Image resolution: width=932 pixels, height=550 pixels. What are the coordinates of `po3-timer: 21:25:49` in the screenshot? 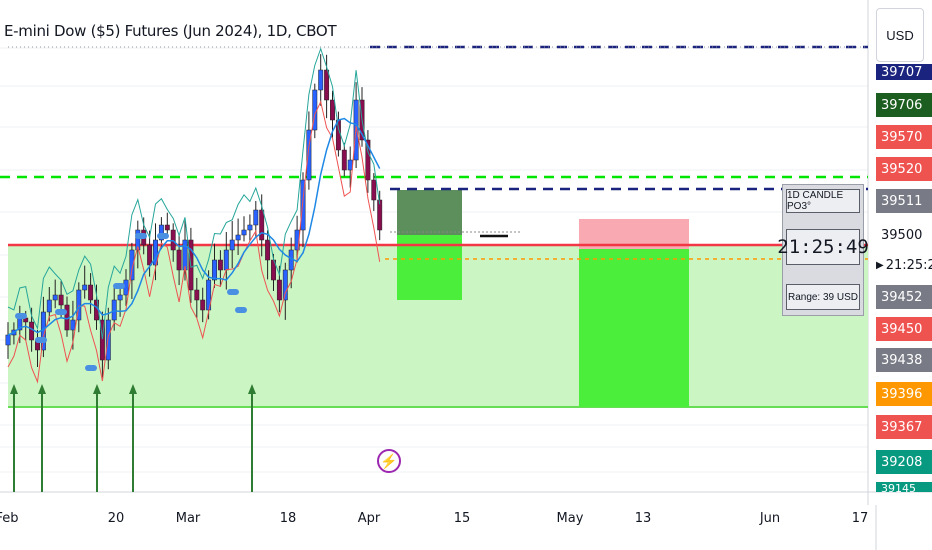 It's located at (823, 247).